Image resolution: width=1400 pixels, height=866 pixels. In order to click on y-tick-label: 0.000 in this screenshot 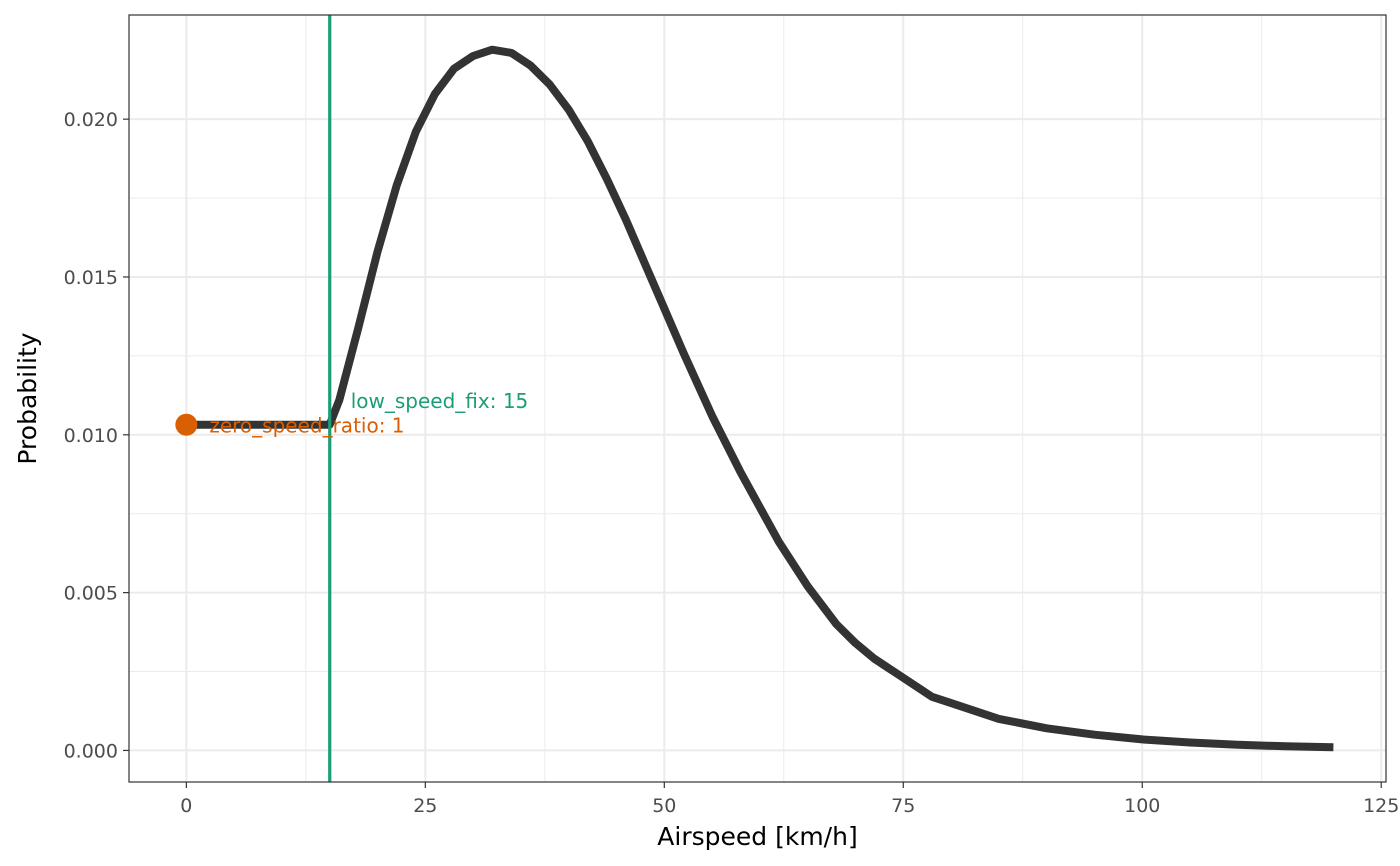, I will do `click(91, 751)`.